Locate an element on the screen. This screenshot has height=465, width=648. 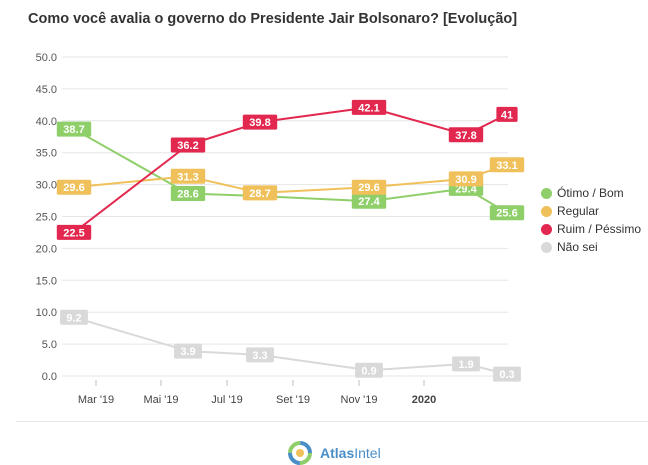
data-label-ruim-pessimo: 37.8 is located at coordinates (466, 135).